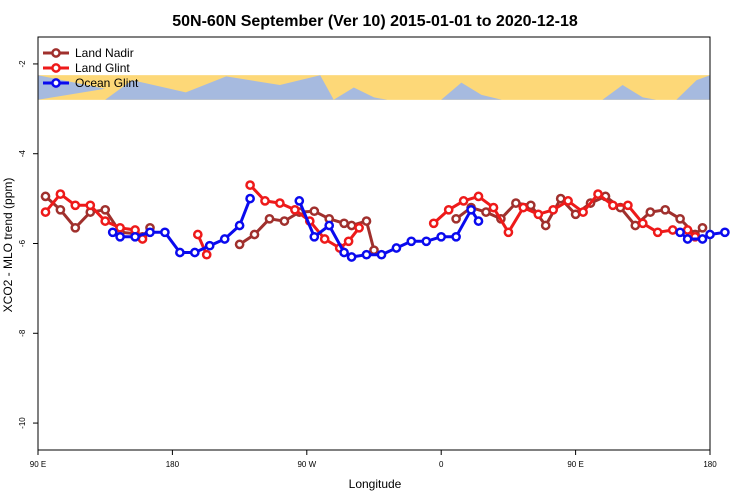 This screenshot has width=750, height=500. I want to click on land-glint-series, so click(370, 220).